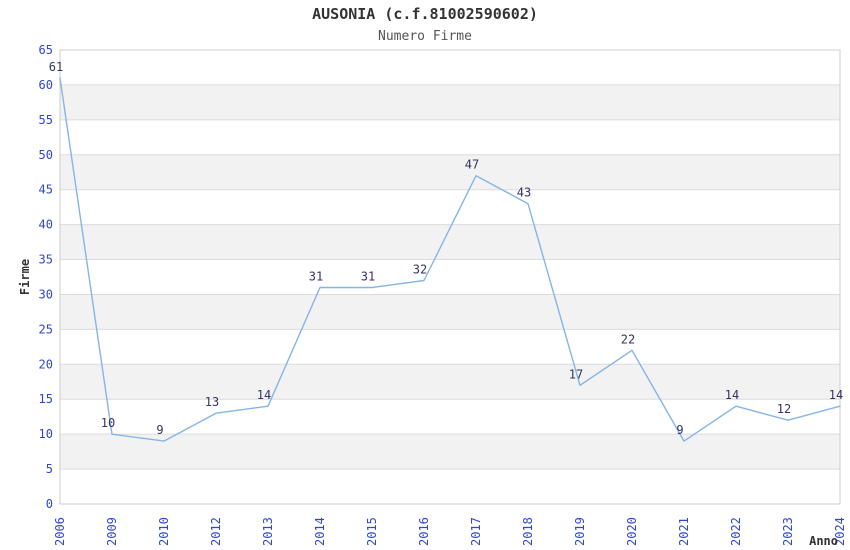 This screenshot has width=850, height=550. What do you see at coordinates (632, 531) in the screenshot?
I see `x-tick-label: 2020` at bounding box center [632, 531].